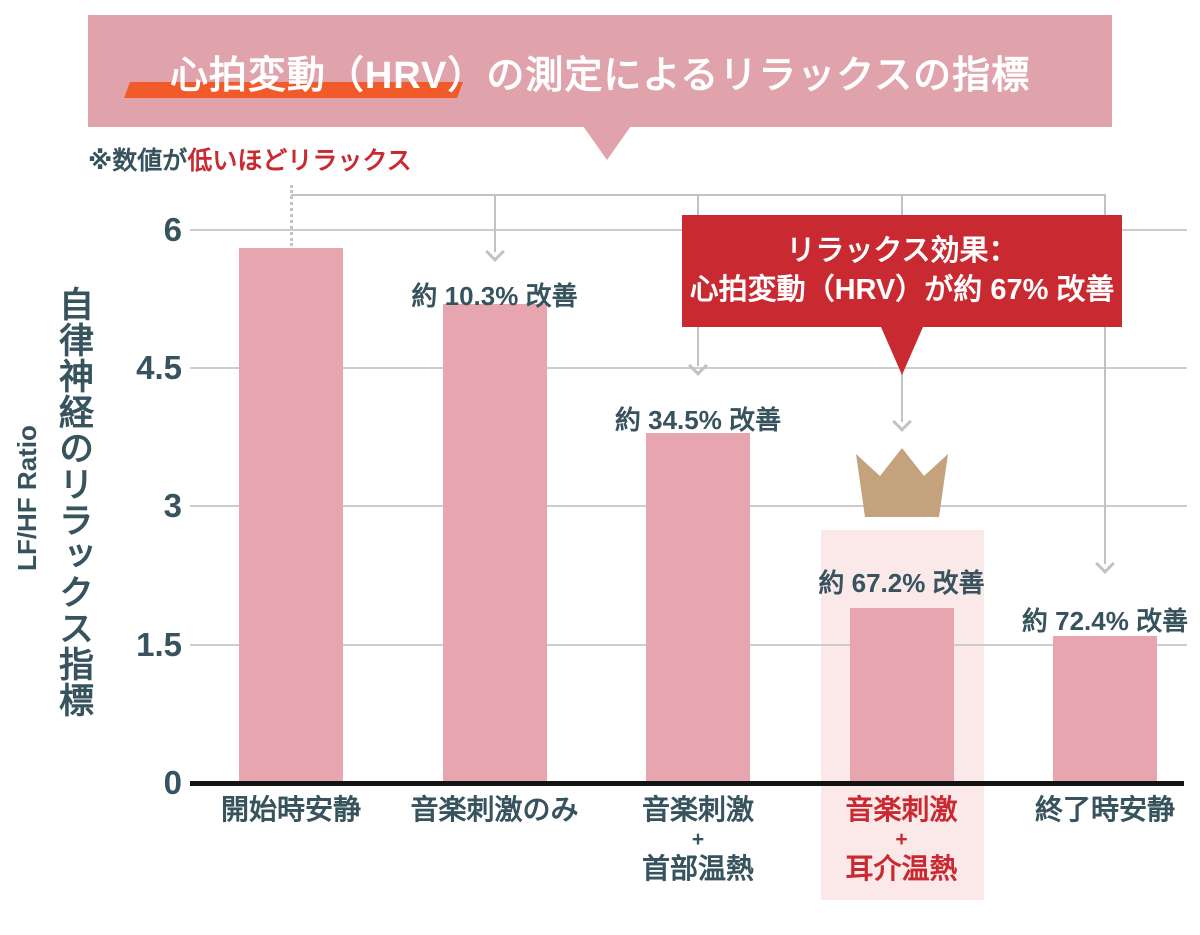  Describe the element at coordinates (1105, 564) in the screenshot. I see `arrow-head-bar5` at that location.